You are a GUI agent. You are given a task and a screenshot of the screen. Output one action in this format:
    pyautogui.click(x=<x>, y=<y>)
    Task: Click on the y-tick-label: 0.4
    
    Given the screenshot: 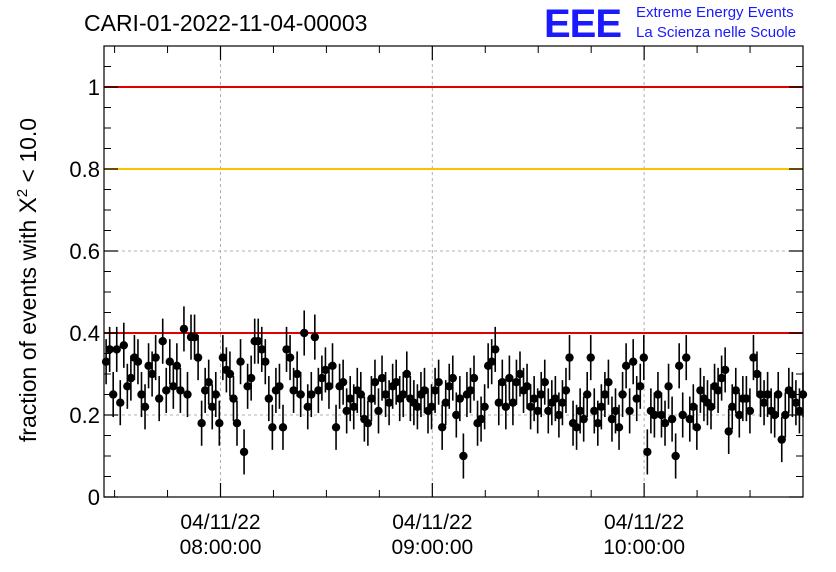 What is the action you would take?
    pyautogui.click(x=84, y=333)
    